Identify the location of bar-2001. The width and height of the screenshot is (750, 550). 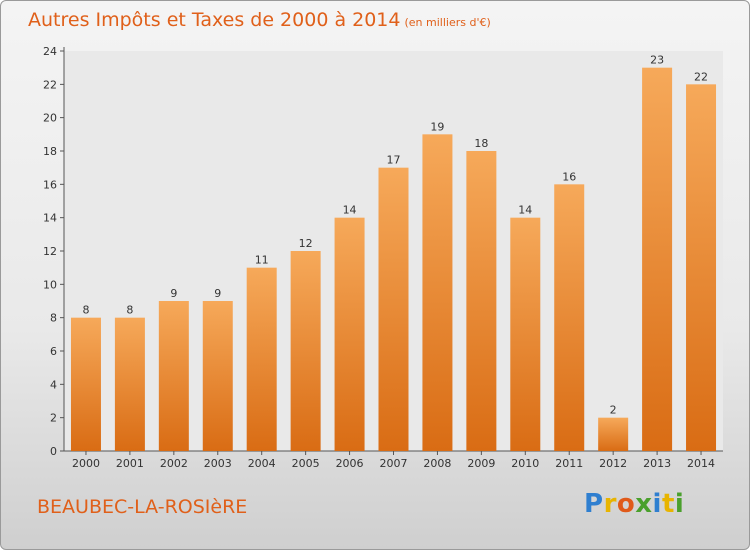
(129, 384).